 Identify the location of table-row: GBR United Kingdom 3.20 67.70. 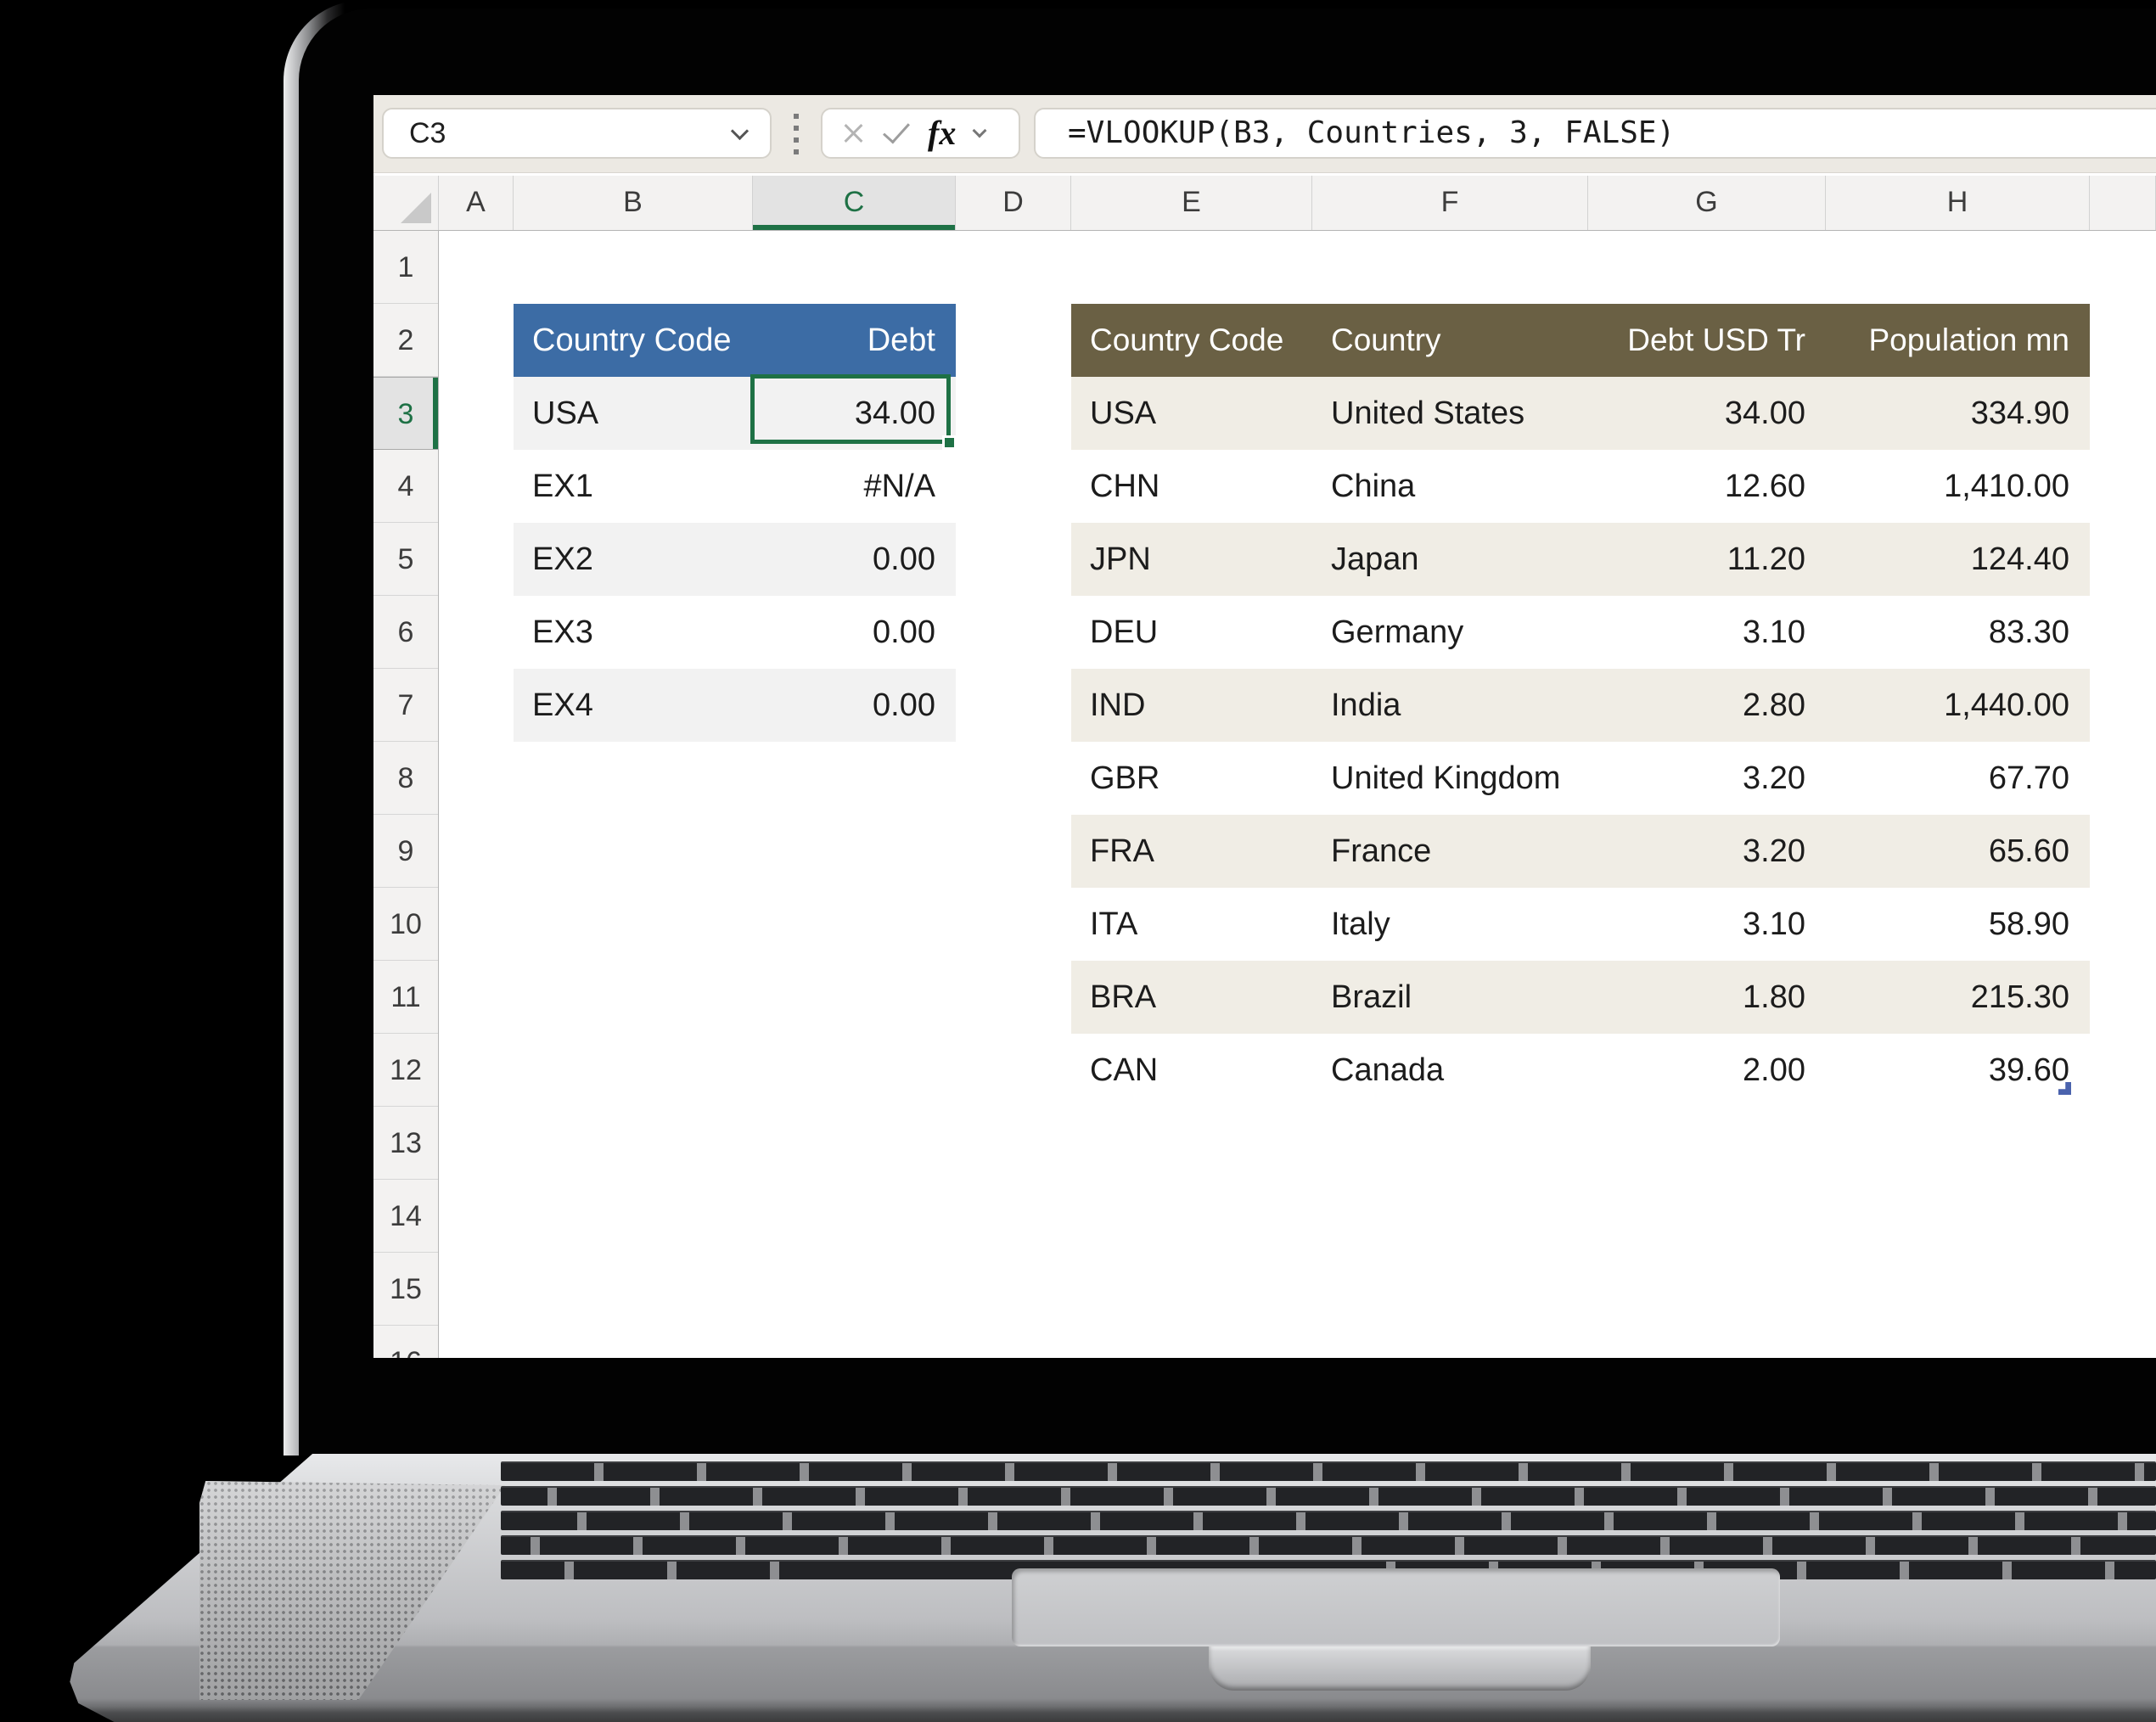
(1580, 778).